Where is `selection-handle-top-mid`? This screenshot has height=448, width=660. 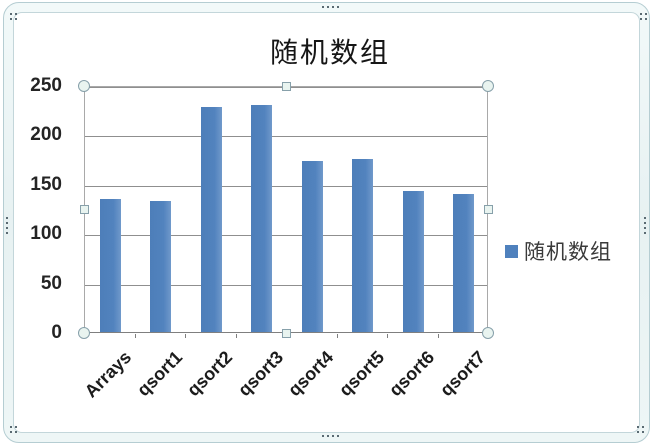
selection-handle-top-mid is located at coordinates (286, 86).